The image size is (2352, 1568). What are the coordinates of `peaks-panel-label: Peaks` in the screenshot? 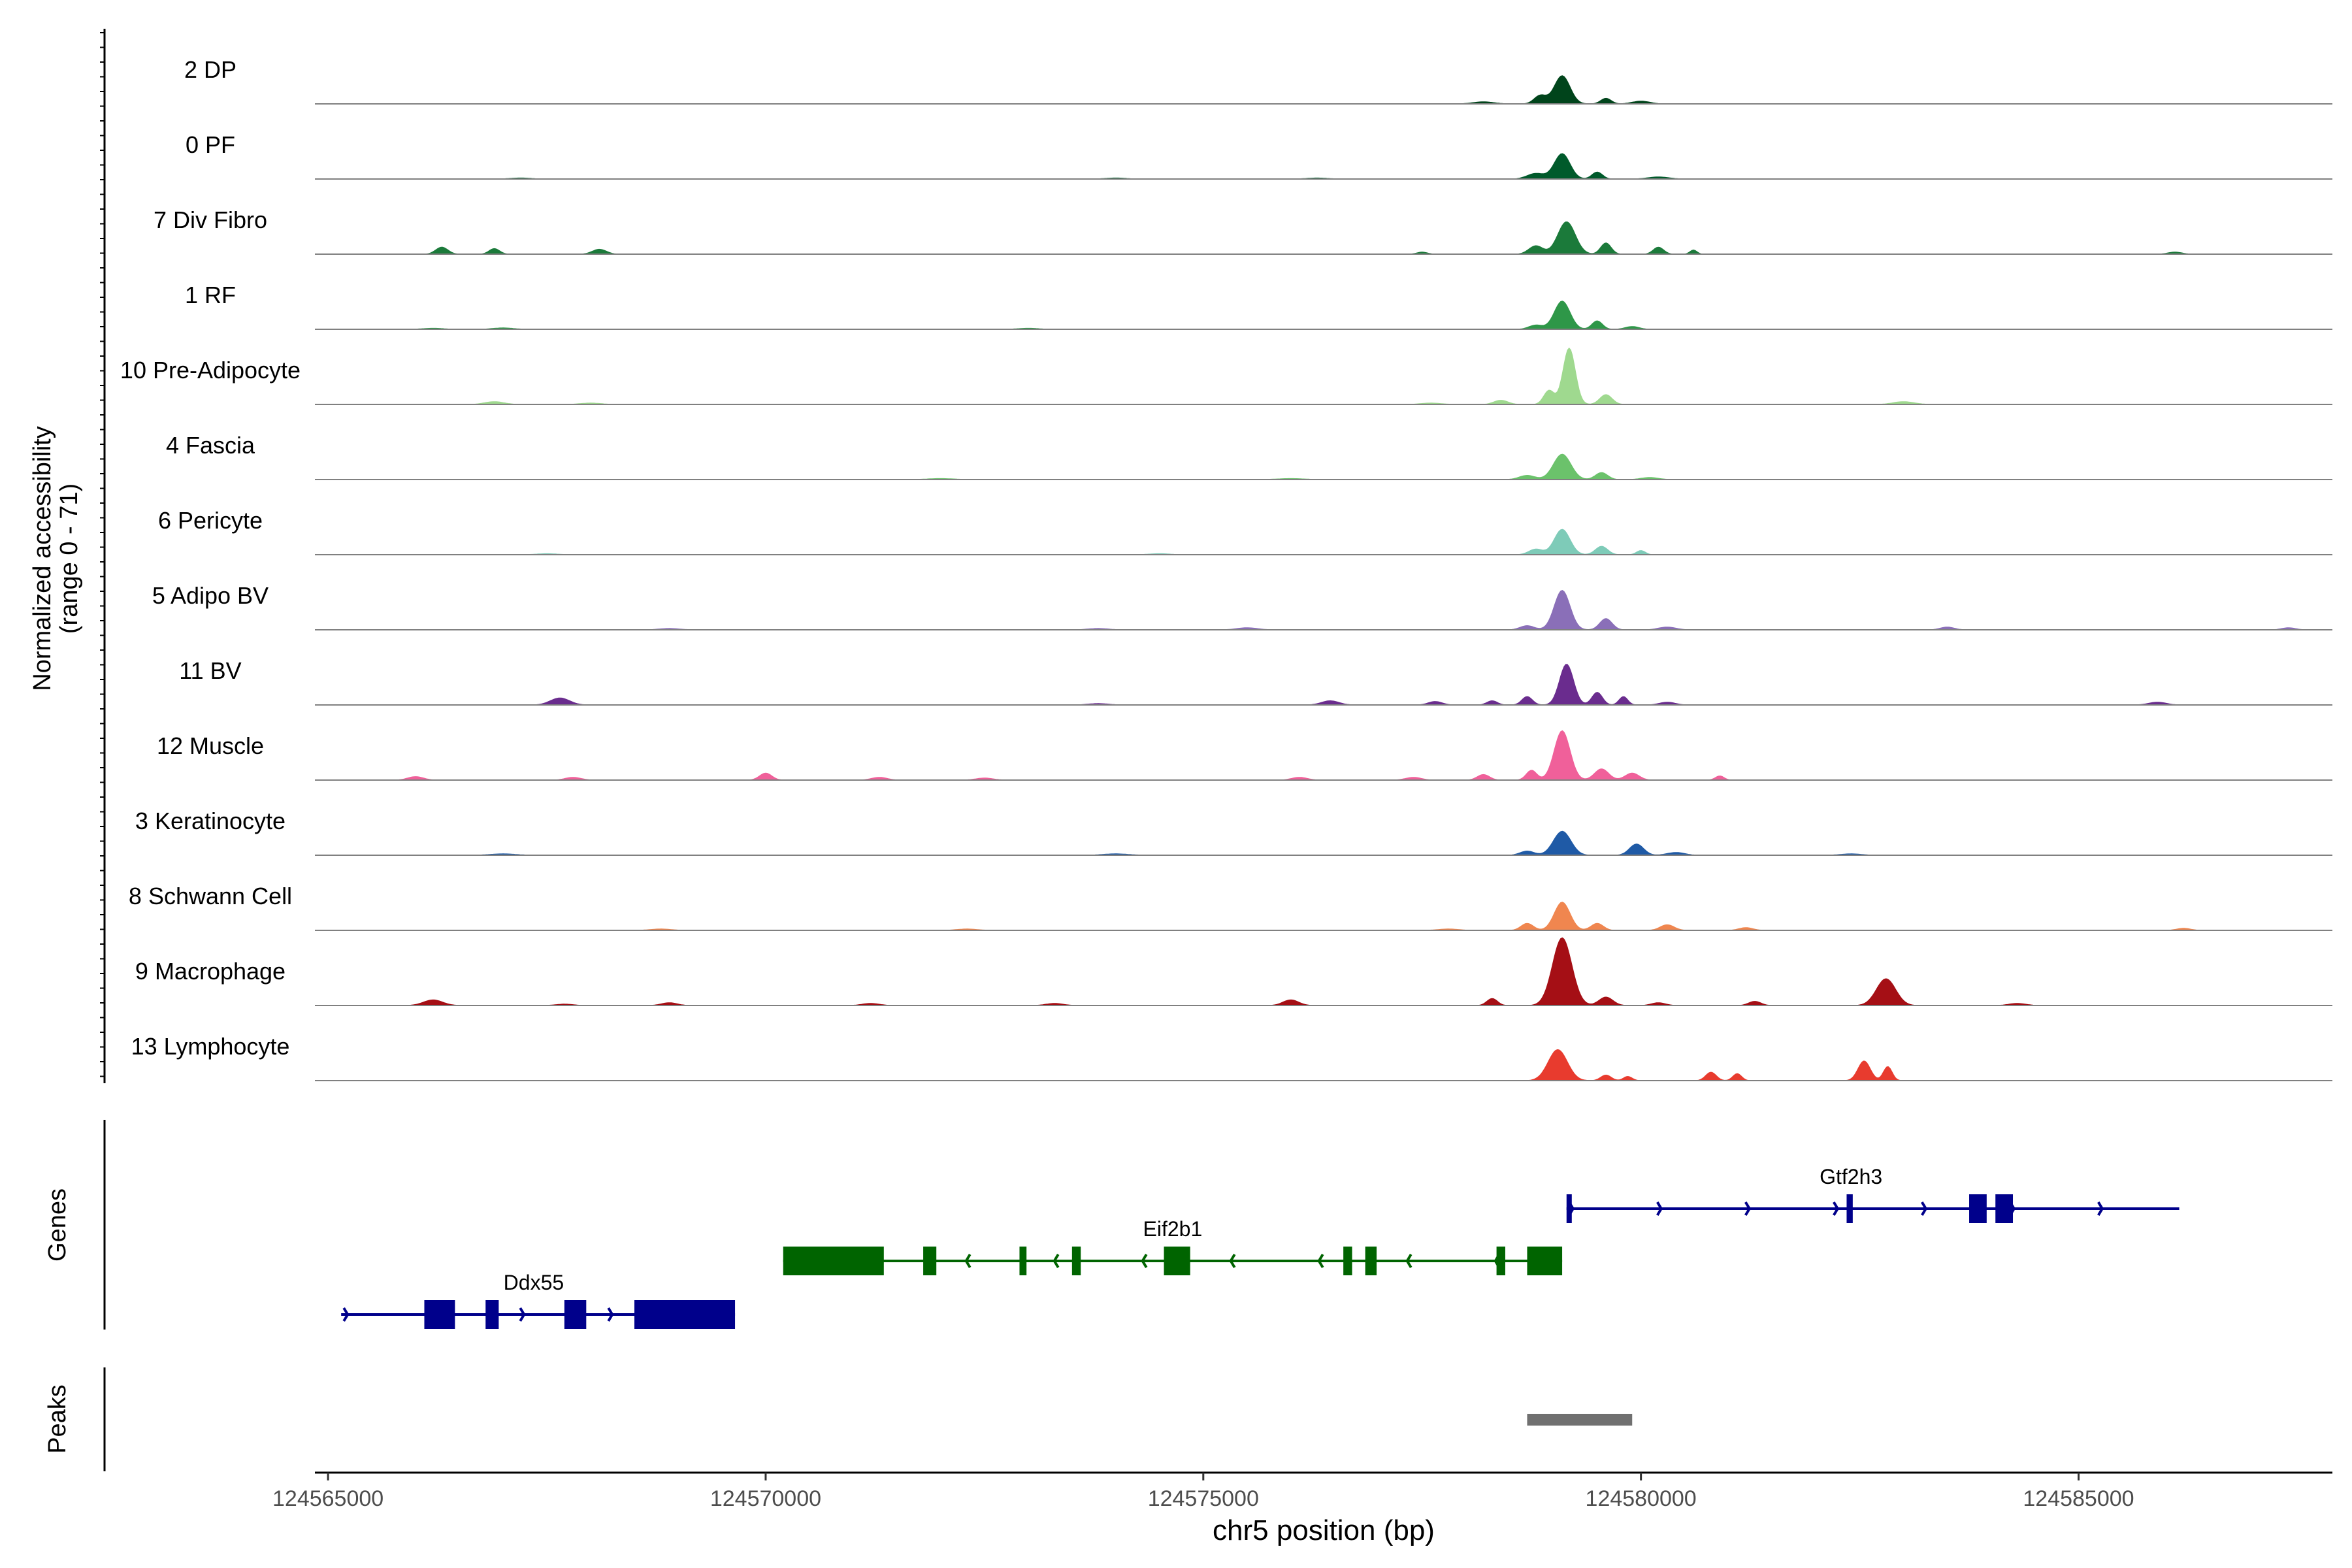 It's located at (57, 1419).